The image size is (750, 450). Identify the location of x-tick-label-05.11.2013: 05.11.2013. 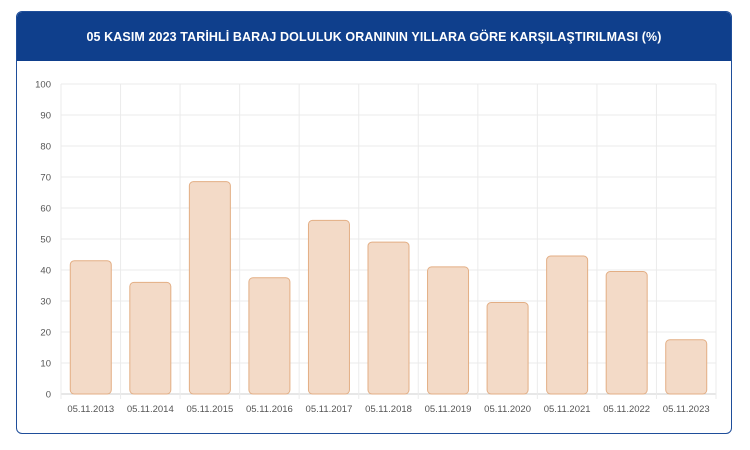
(90, 409).